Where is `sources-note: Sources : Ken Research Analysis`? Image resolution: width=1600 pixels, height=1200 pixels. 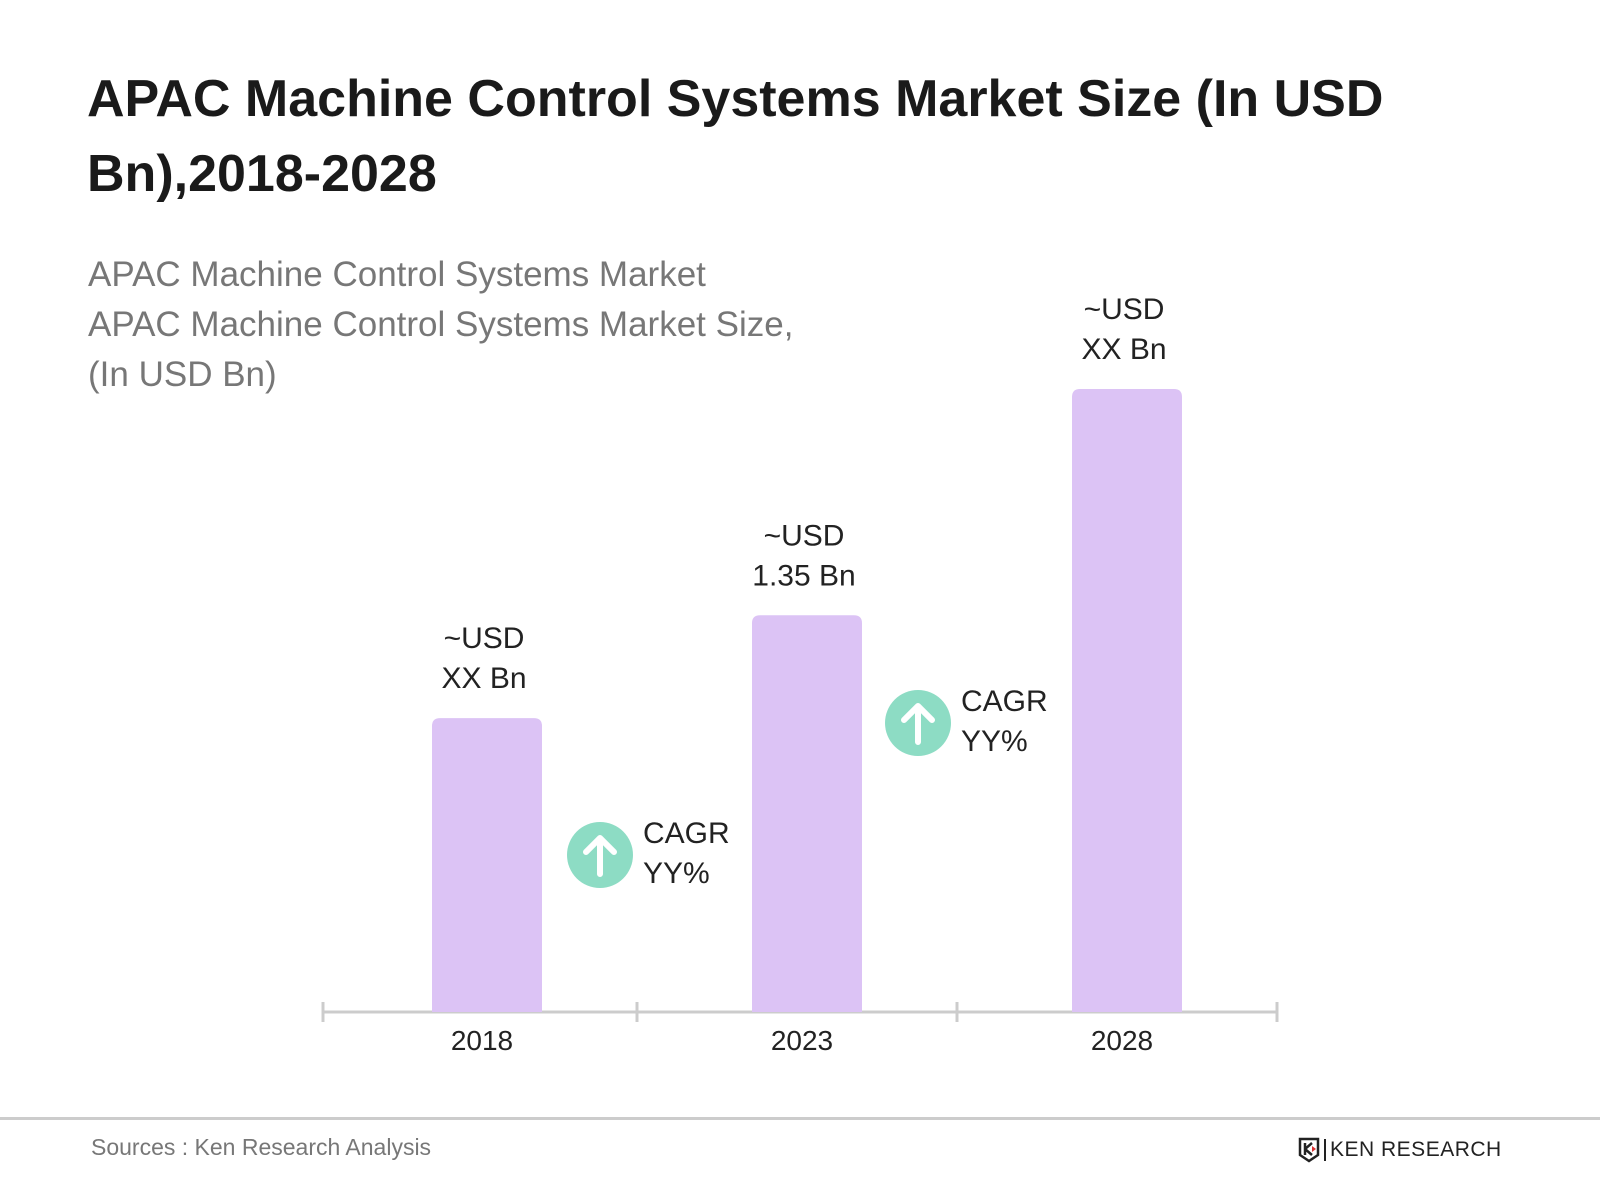
sources-note: Sources : Ken Research Analysis is located at coordinates (261, 1147).